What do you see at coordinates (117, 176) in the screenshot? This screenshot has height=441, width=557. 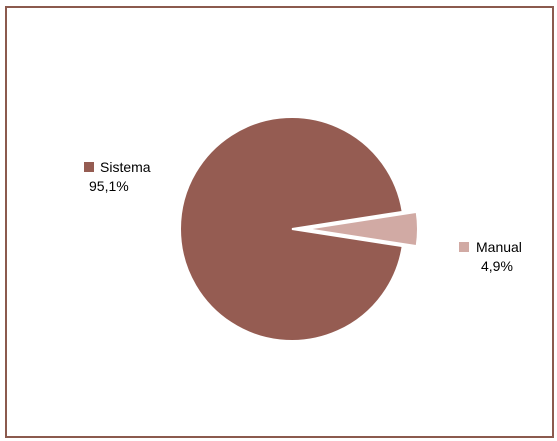 I see `slice-label-sistema: Sistema 95,1%` at bounding box center [117, 176].